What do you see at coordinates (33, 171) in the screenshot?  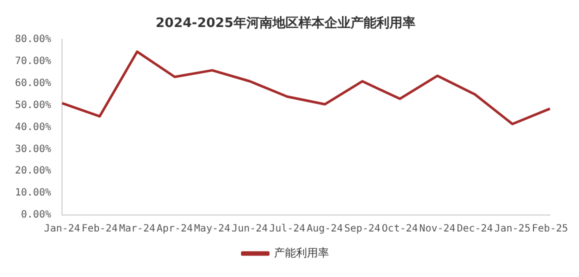 I see `y-tick-label: 20.00%` at bounding box center [33, 171].